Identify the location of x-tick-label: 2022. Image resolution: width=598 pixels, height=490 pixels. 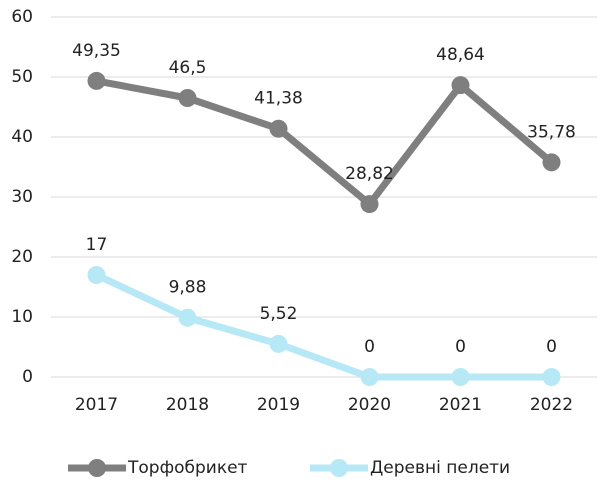
(551, 405).